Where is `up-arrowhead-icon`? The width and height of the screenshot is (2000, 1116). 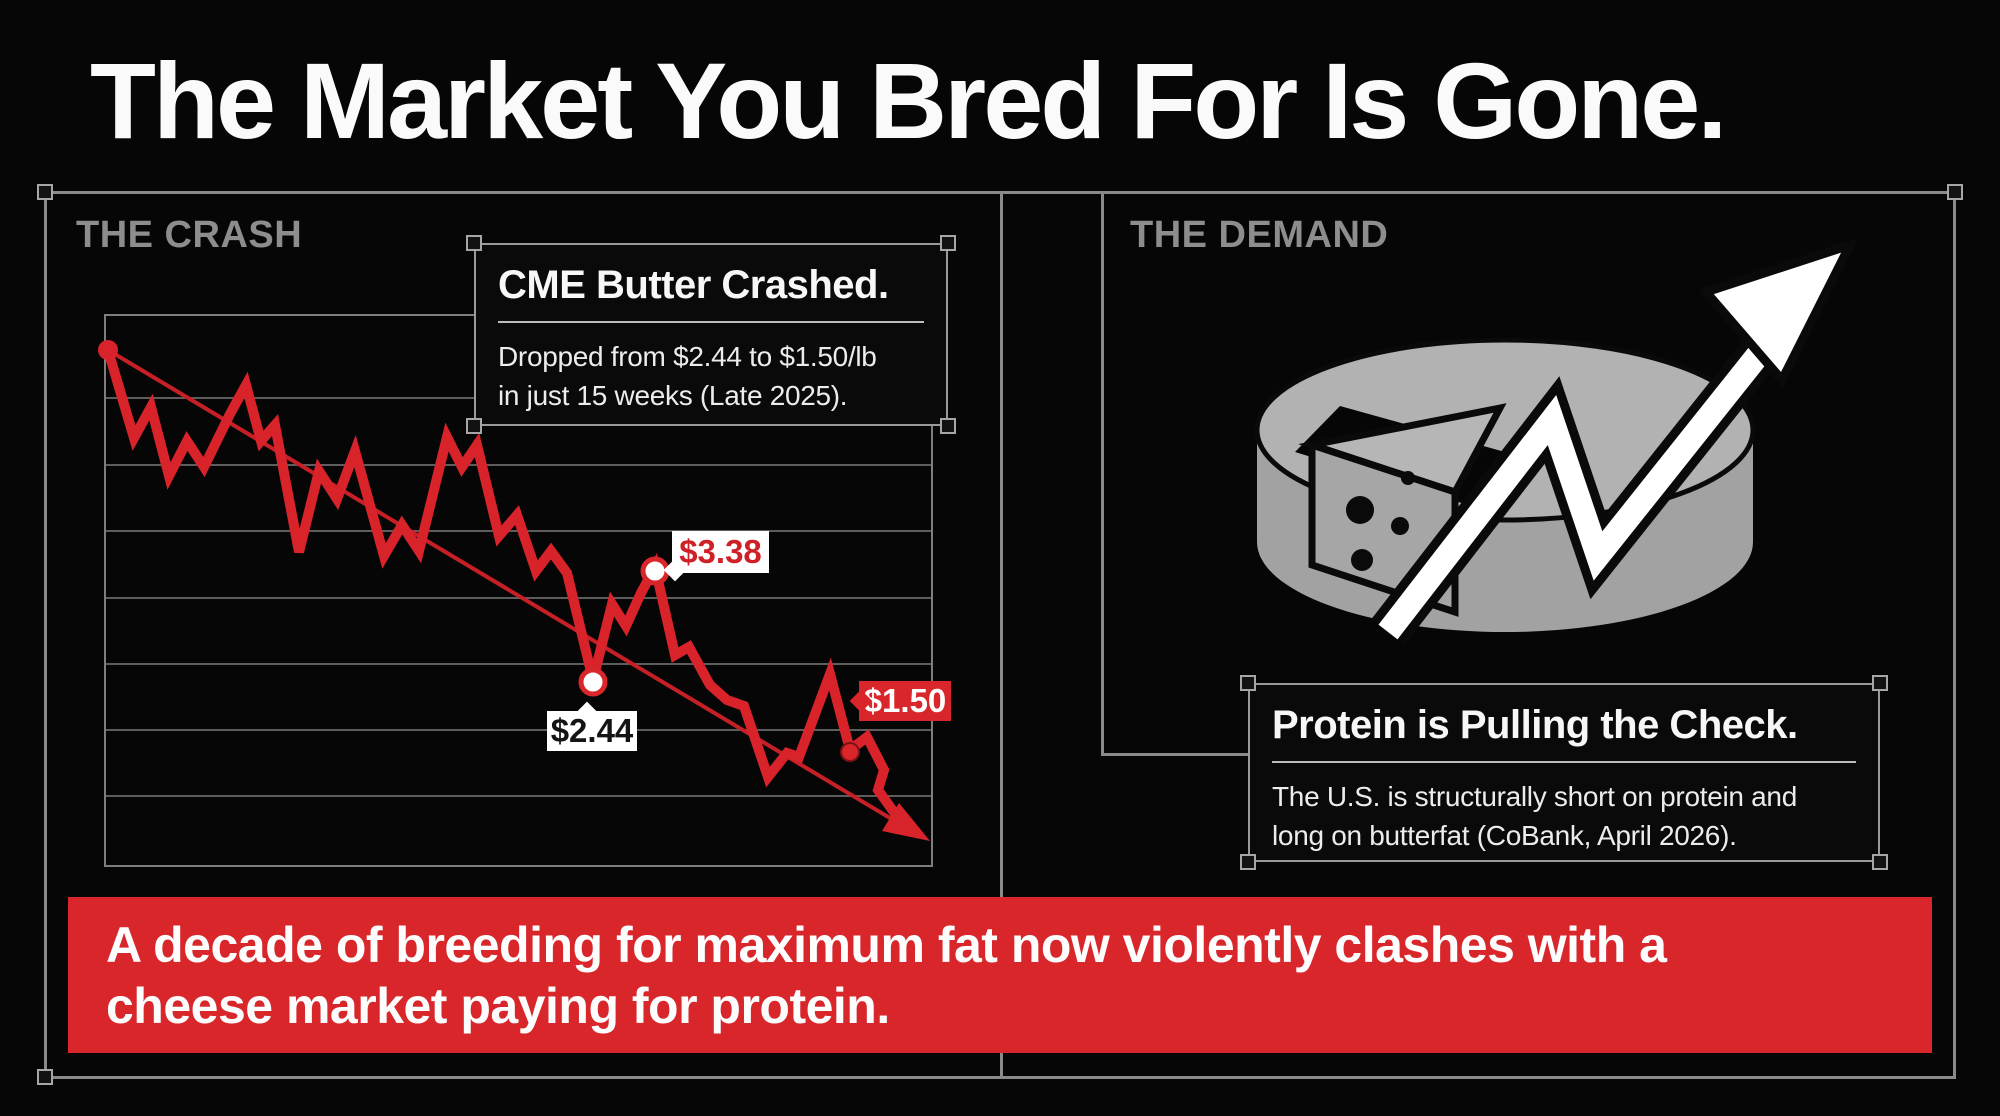 up-arrowhead-icon is located at coordinates (1778, 313).